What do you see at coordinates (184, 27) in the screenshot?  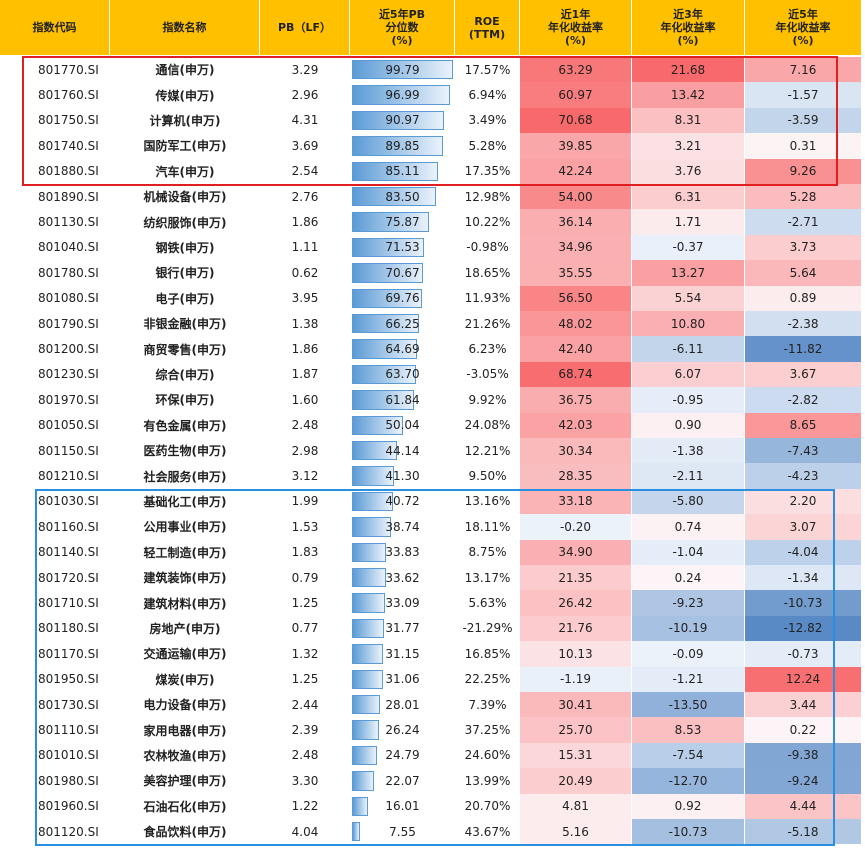 I see `header-text: 指数名称` at bounding box center [184, 27].